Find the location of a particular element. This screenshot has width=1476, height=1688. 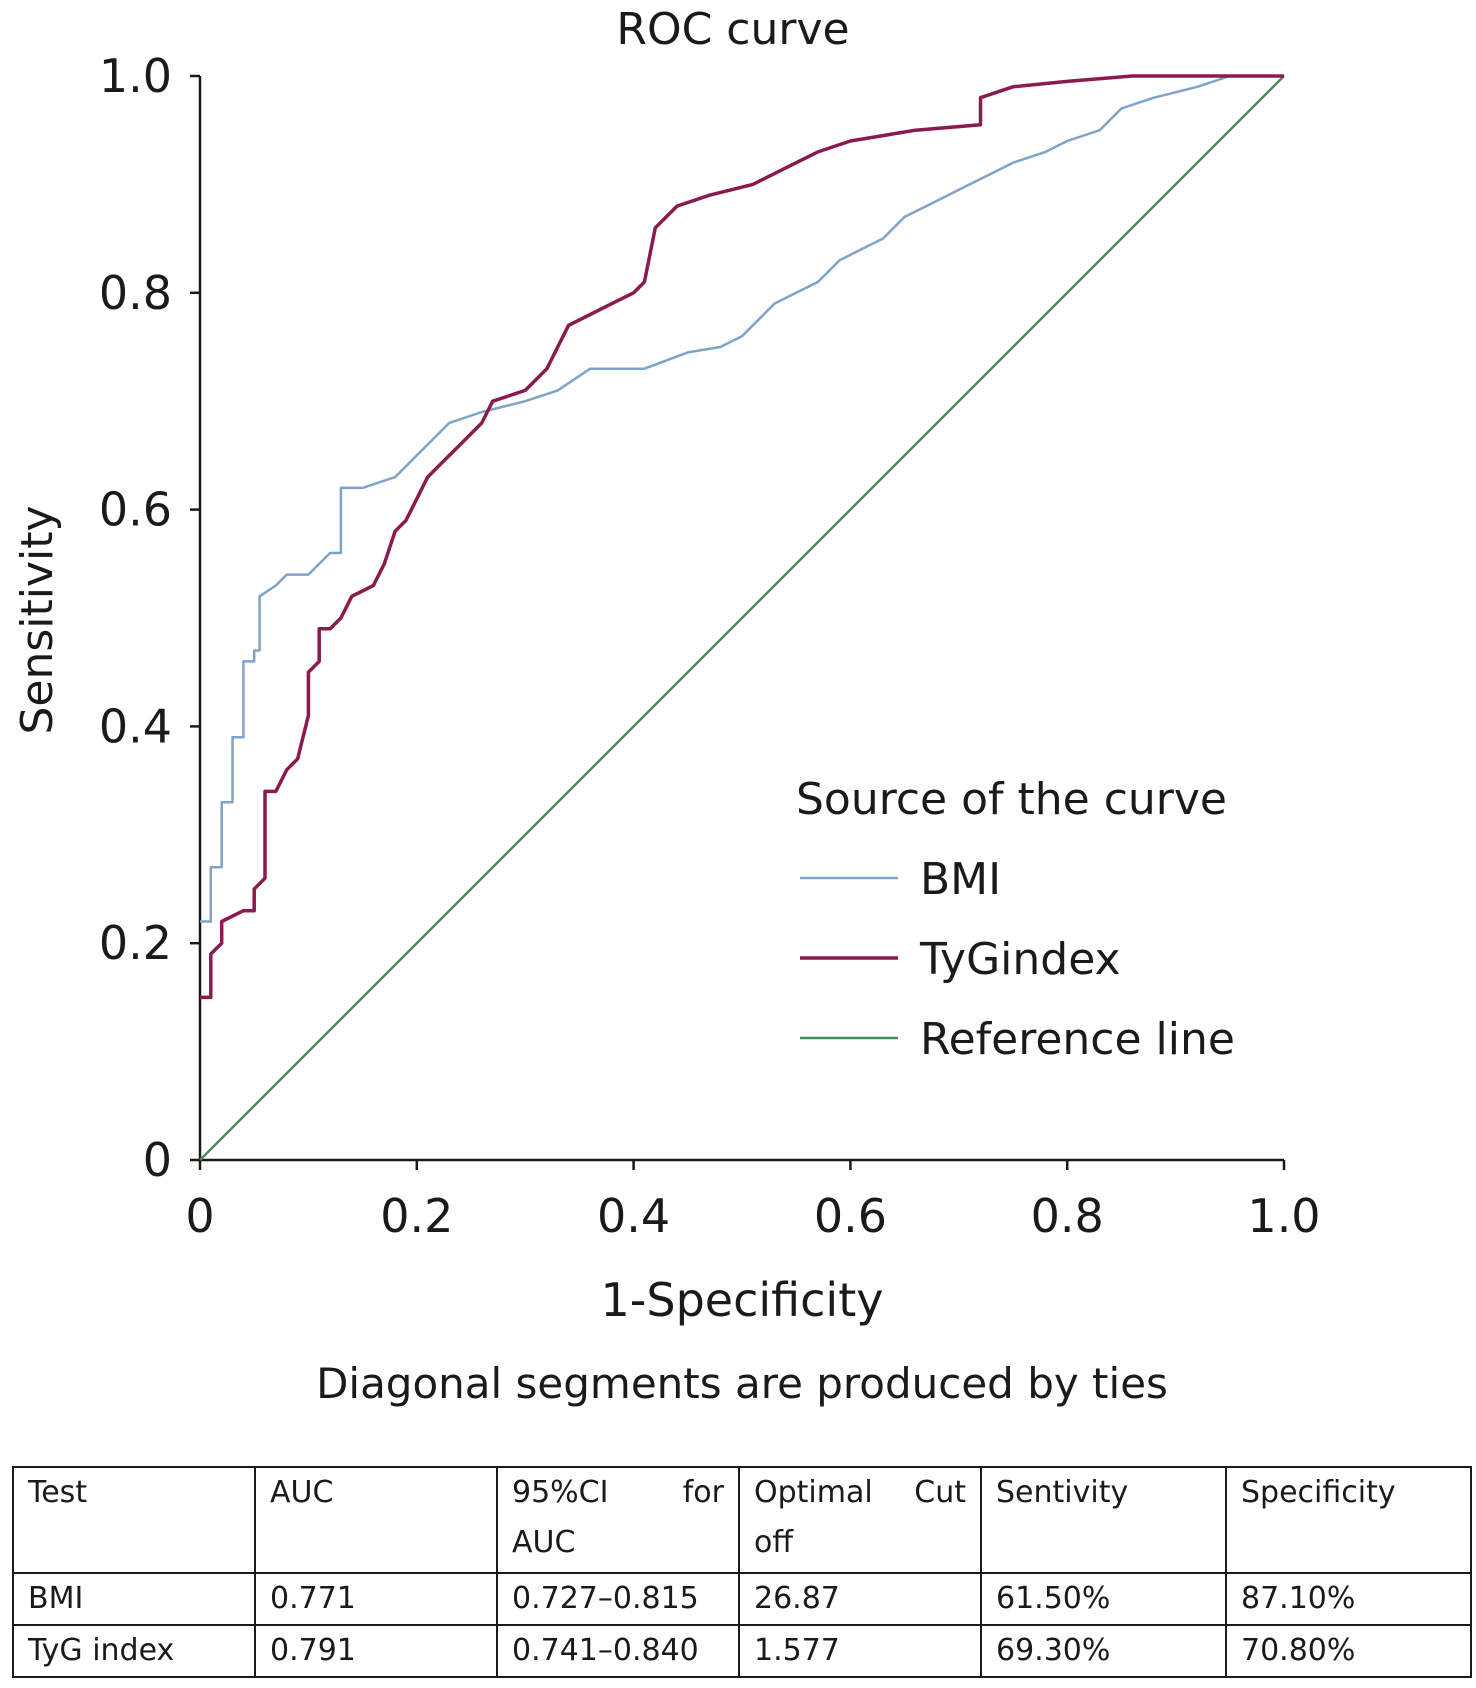

table-cell: 0.771 is located at coordinates (376, 1599).